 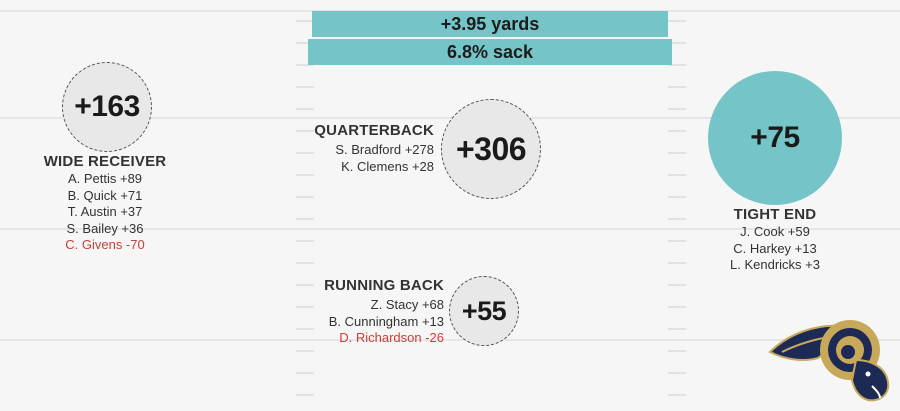 What do you see at coordinates (386, 321) in the screenshot?
I see `running-back-player-row: B. Cunningham +13` at bounding box center [386, 321].